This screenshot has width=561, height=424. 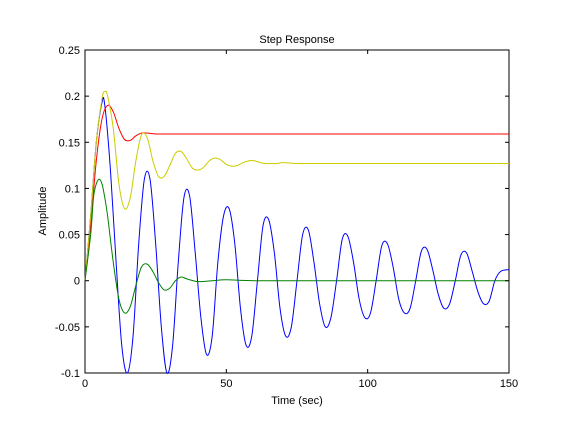 What do you see at coordinates (296, 40) in the screenshot?
I see `chart-title: Step Response` at bounding box center [296, 40].